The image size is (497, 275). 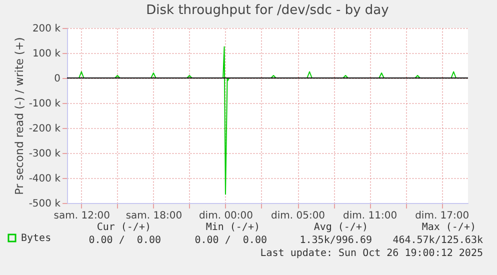 I want to click on text: 464.57k/125.63k, so click(x=437, y=241).